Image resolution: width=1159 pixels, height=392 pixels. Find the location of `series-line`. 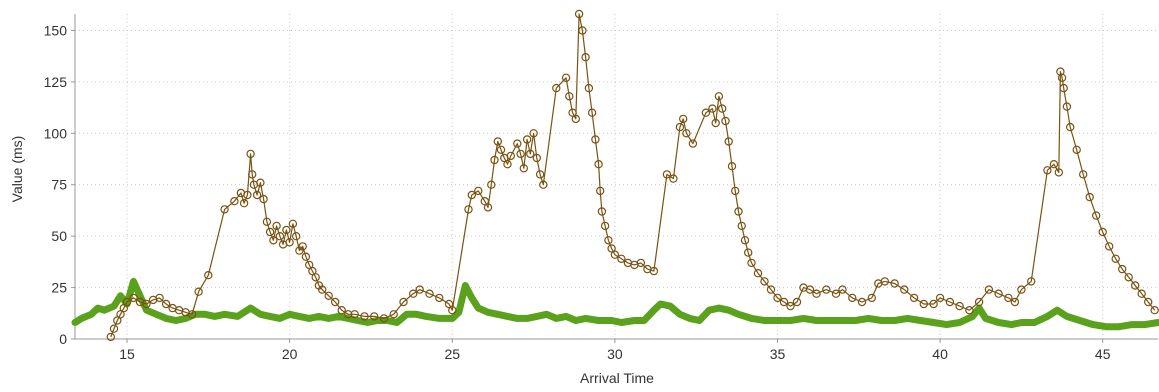

series-line is located at coordinates (615, 304).